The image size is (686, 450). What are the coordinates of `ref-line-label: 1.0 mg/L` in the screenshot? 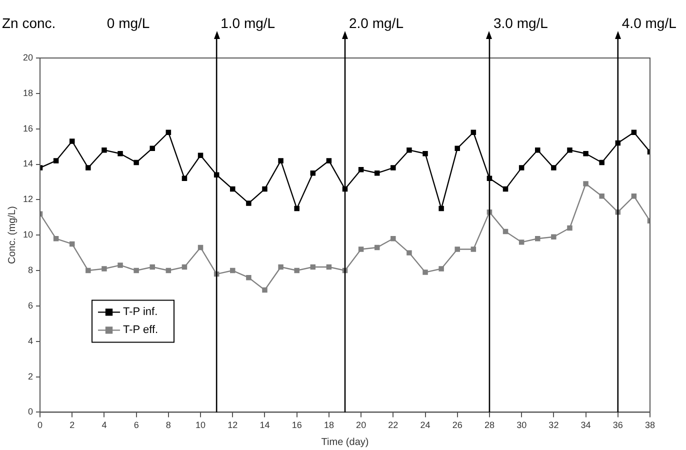 It's located at (248, 22).